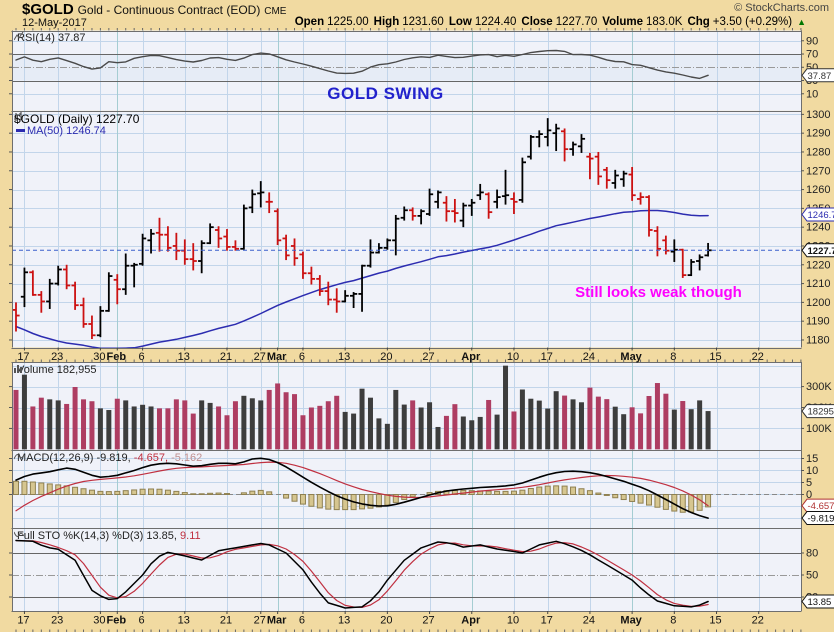 The height and width of the screenshot is (632, 834). I want to click on annotation-still-weak: Still looks weak though, so click(658, 292).